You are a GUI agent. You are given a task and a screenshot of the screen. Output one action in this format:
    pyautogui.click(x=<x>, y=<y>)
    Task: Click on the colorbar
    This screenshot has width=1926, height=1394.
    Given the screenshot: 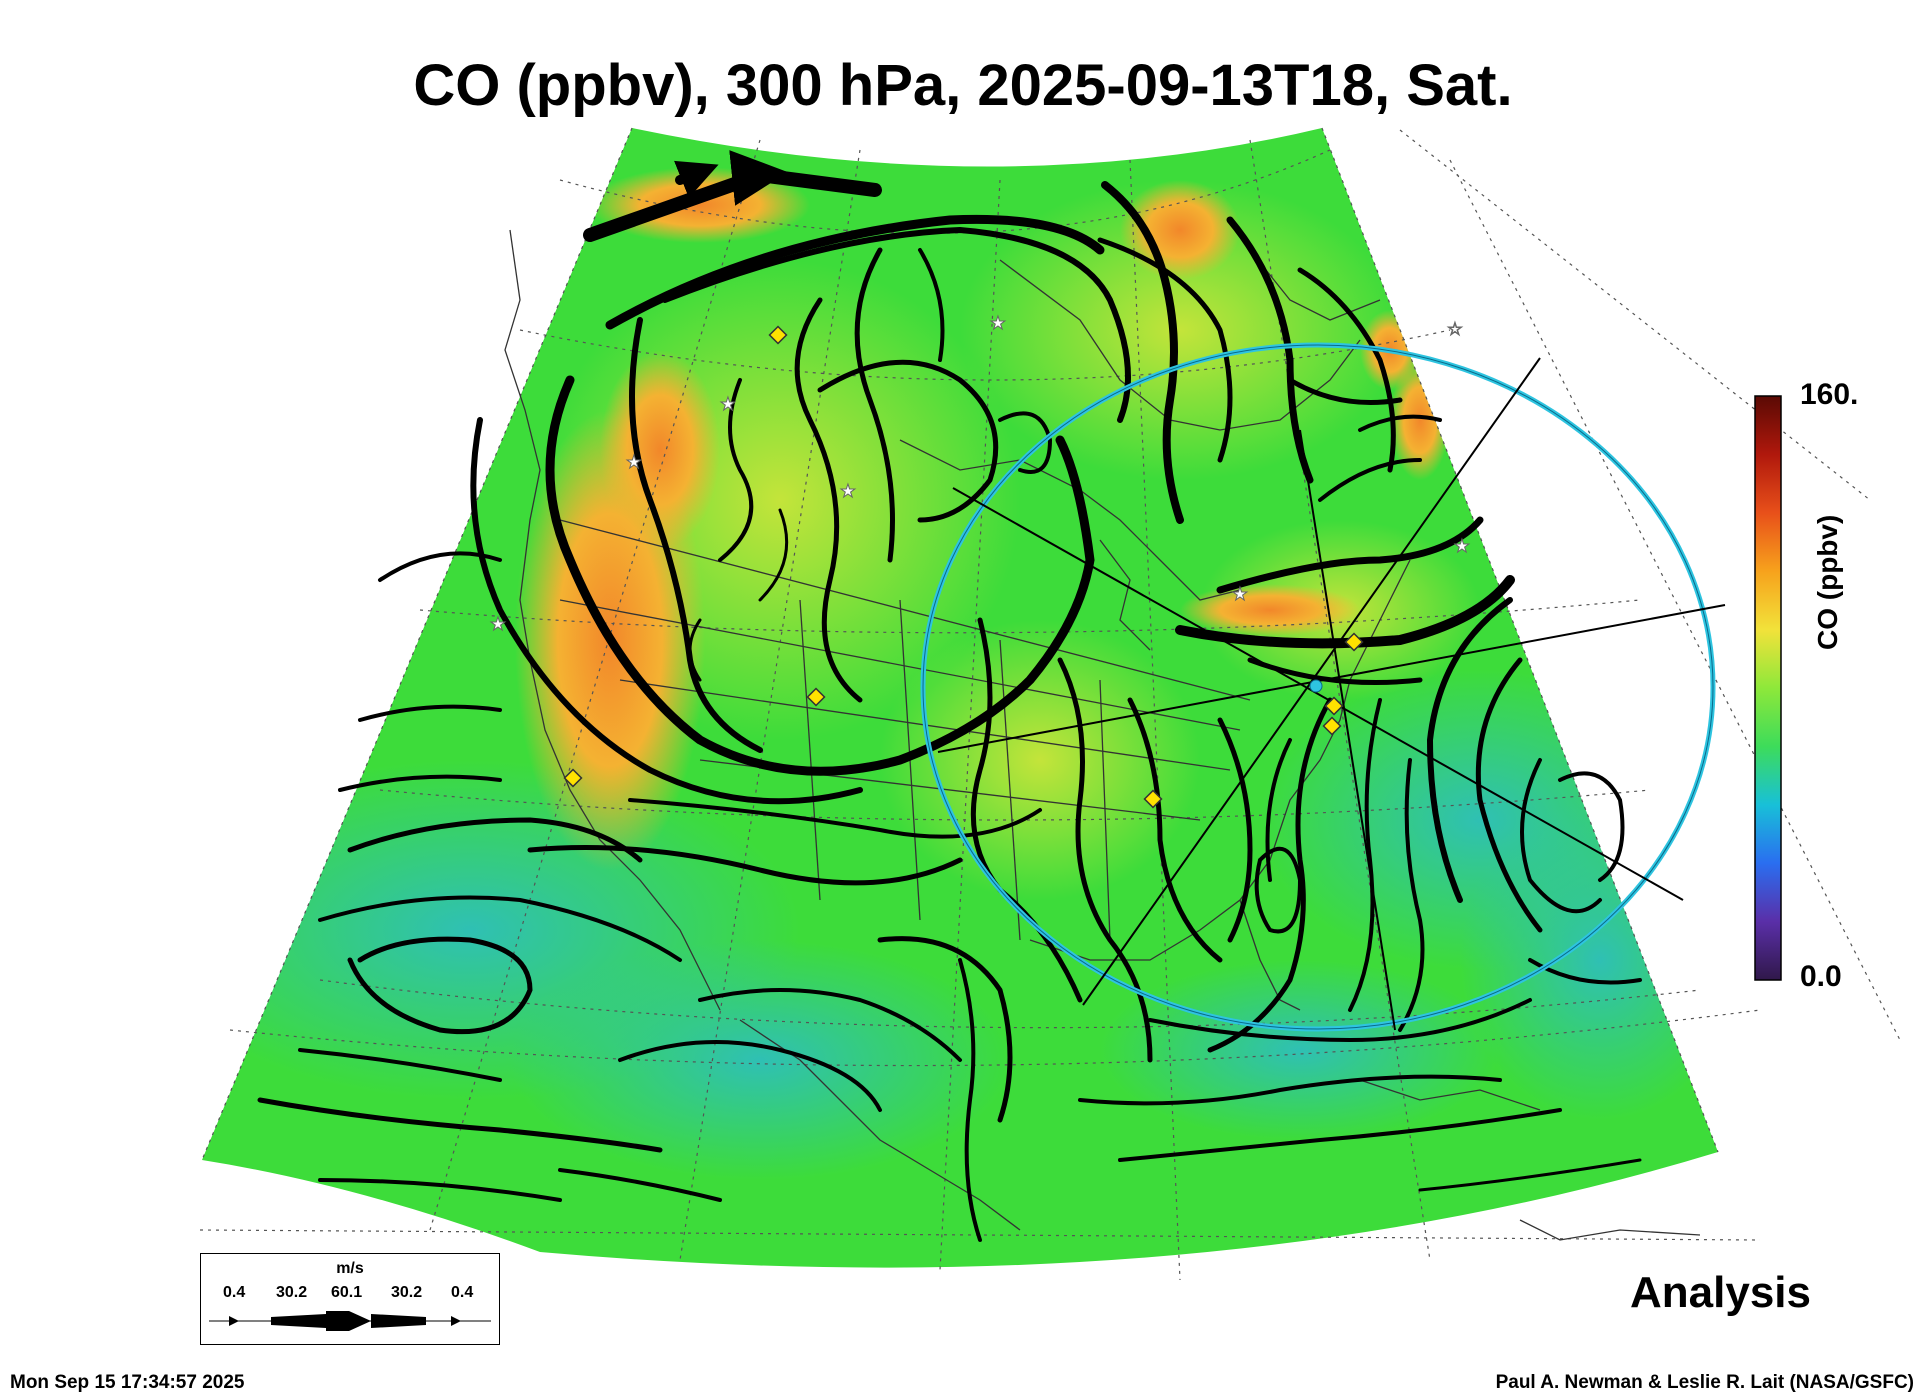 What is the action you would take?
    pyautogui.click(x=1768, y=688)
    